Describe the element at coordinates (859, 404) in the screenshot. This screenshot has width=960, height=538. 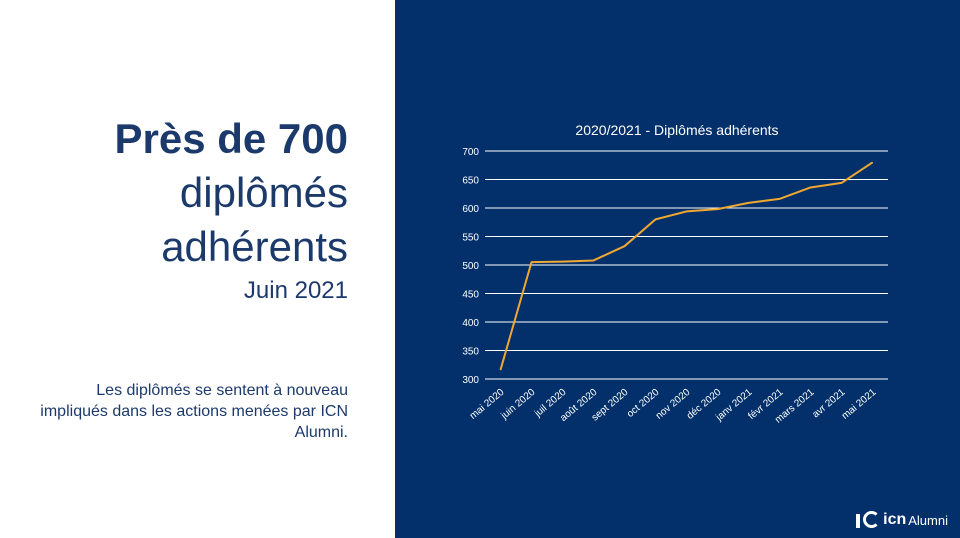
I see `x-tick-label: mai 2021` at that location.